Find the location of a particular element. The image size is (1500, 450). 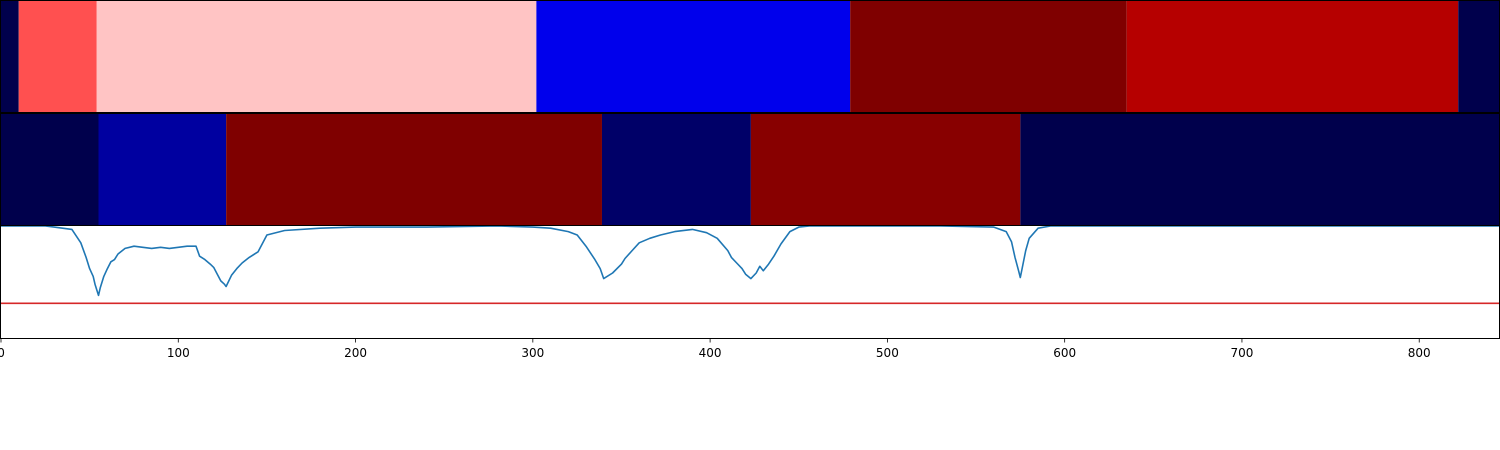

x-tick-label: 300 is located at coordinates (532, 353).